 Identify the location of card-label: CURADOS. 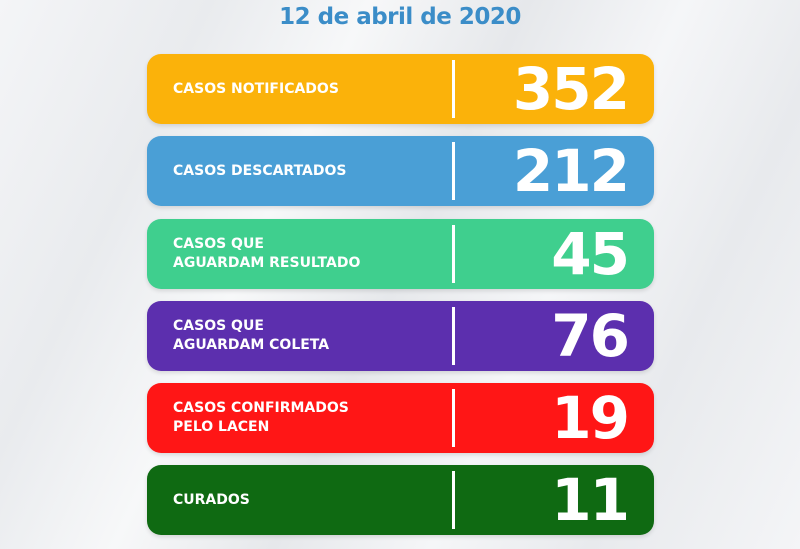
(211, 499).